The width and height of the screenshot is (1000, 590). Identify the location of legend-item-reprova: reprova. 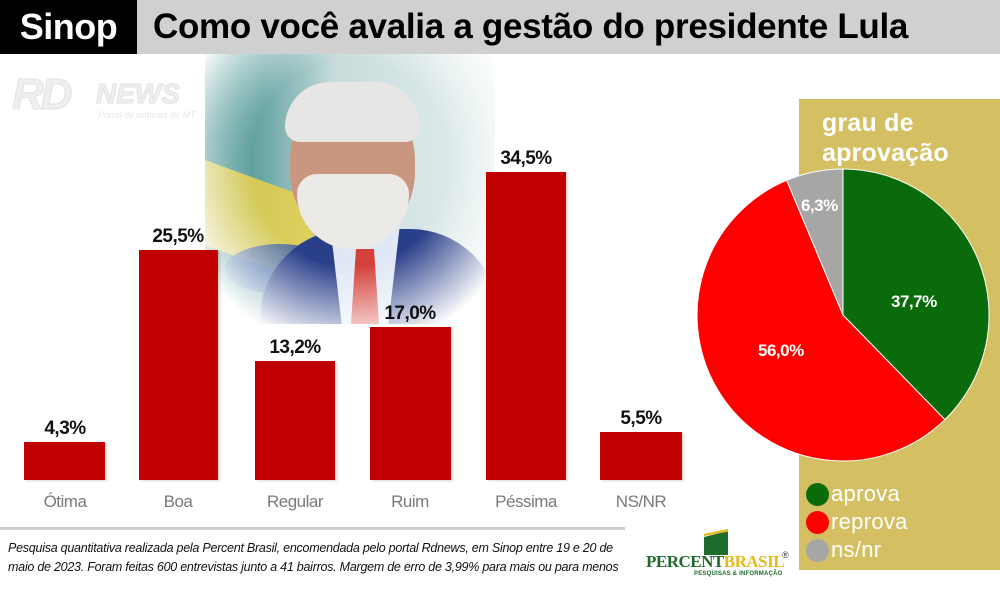
(857, 522).